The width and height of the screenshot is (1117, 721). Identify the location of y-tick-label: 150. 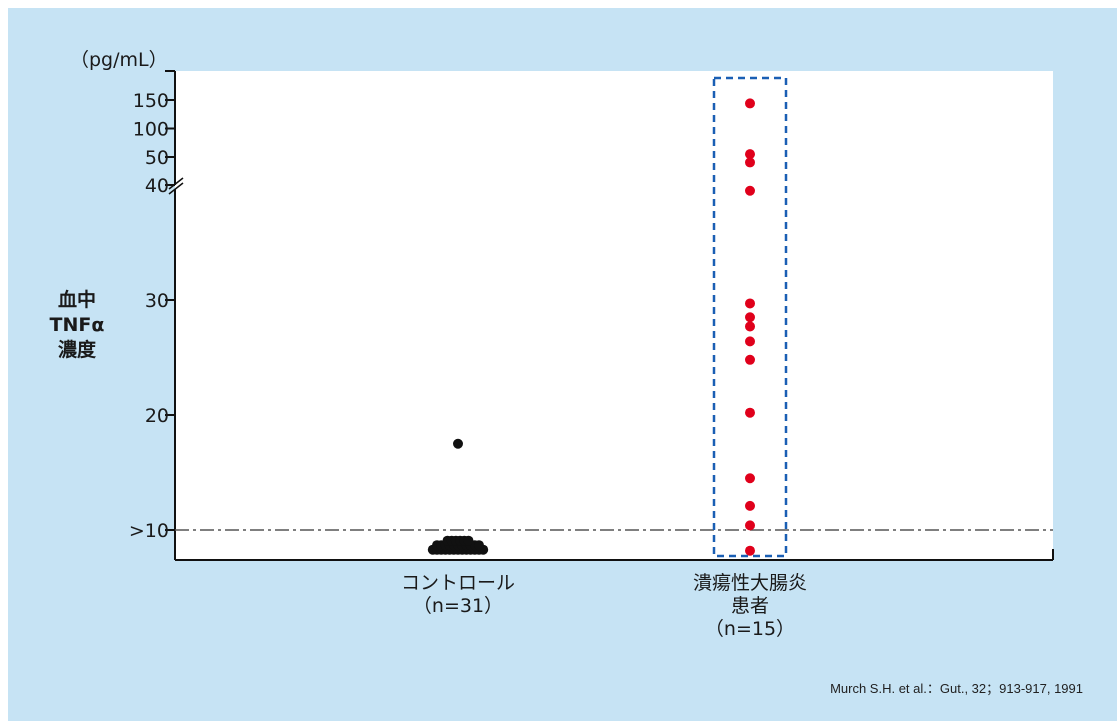
(151, 101).